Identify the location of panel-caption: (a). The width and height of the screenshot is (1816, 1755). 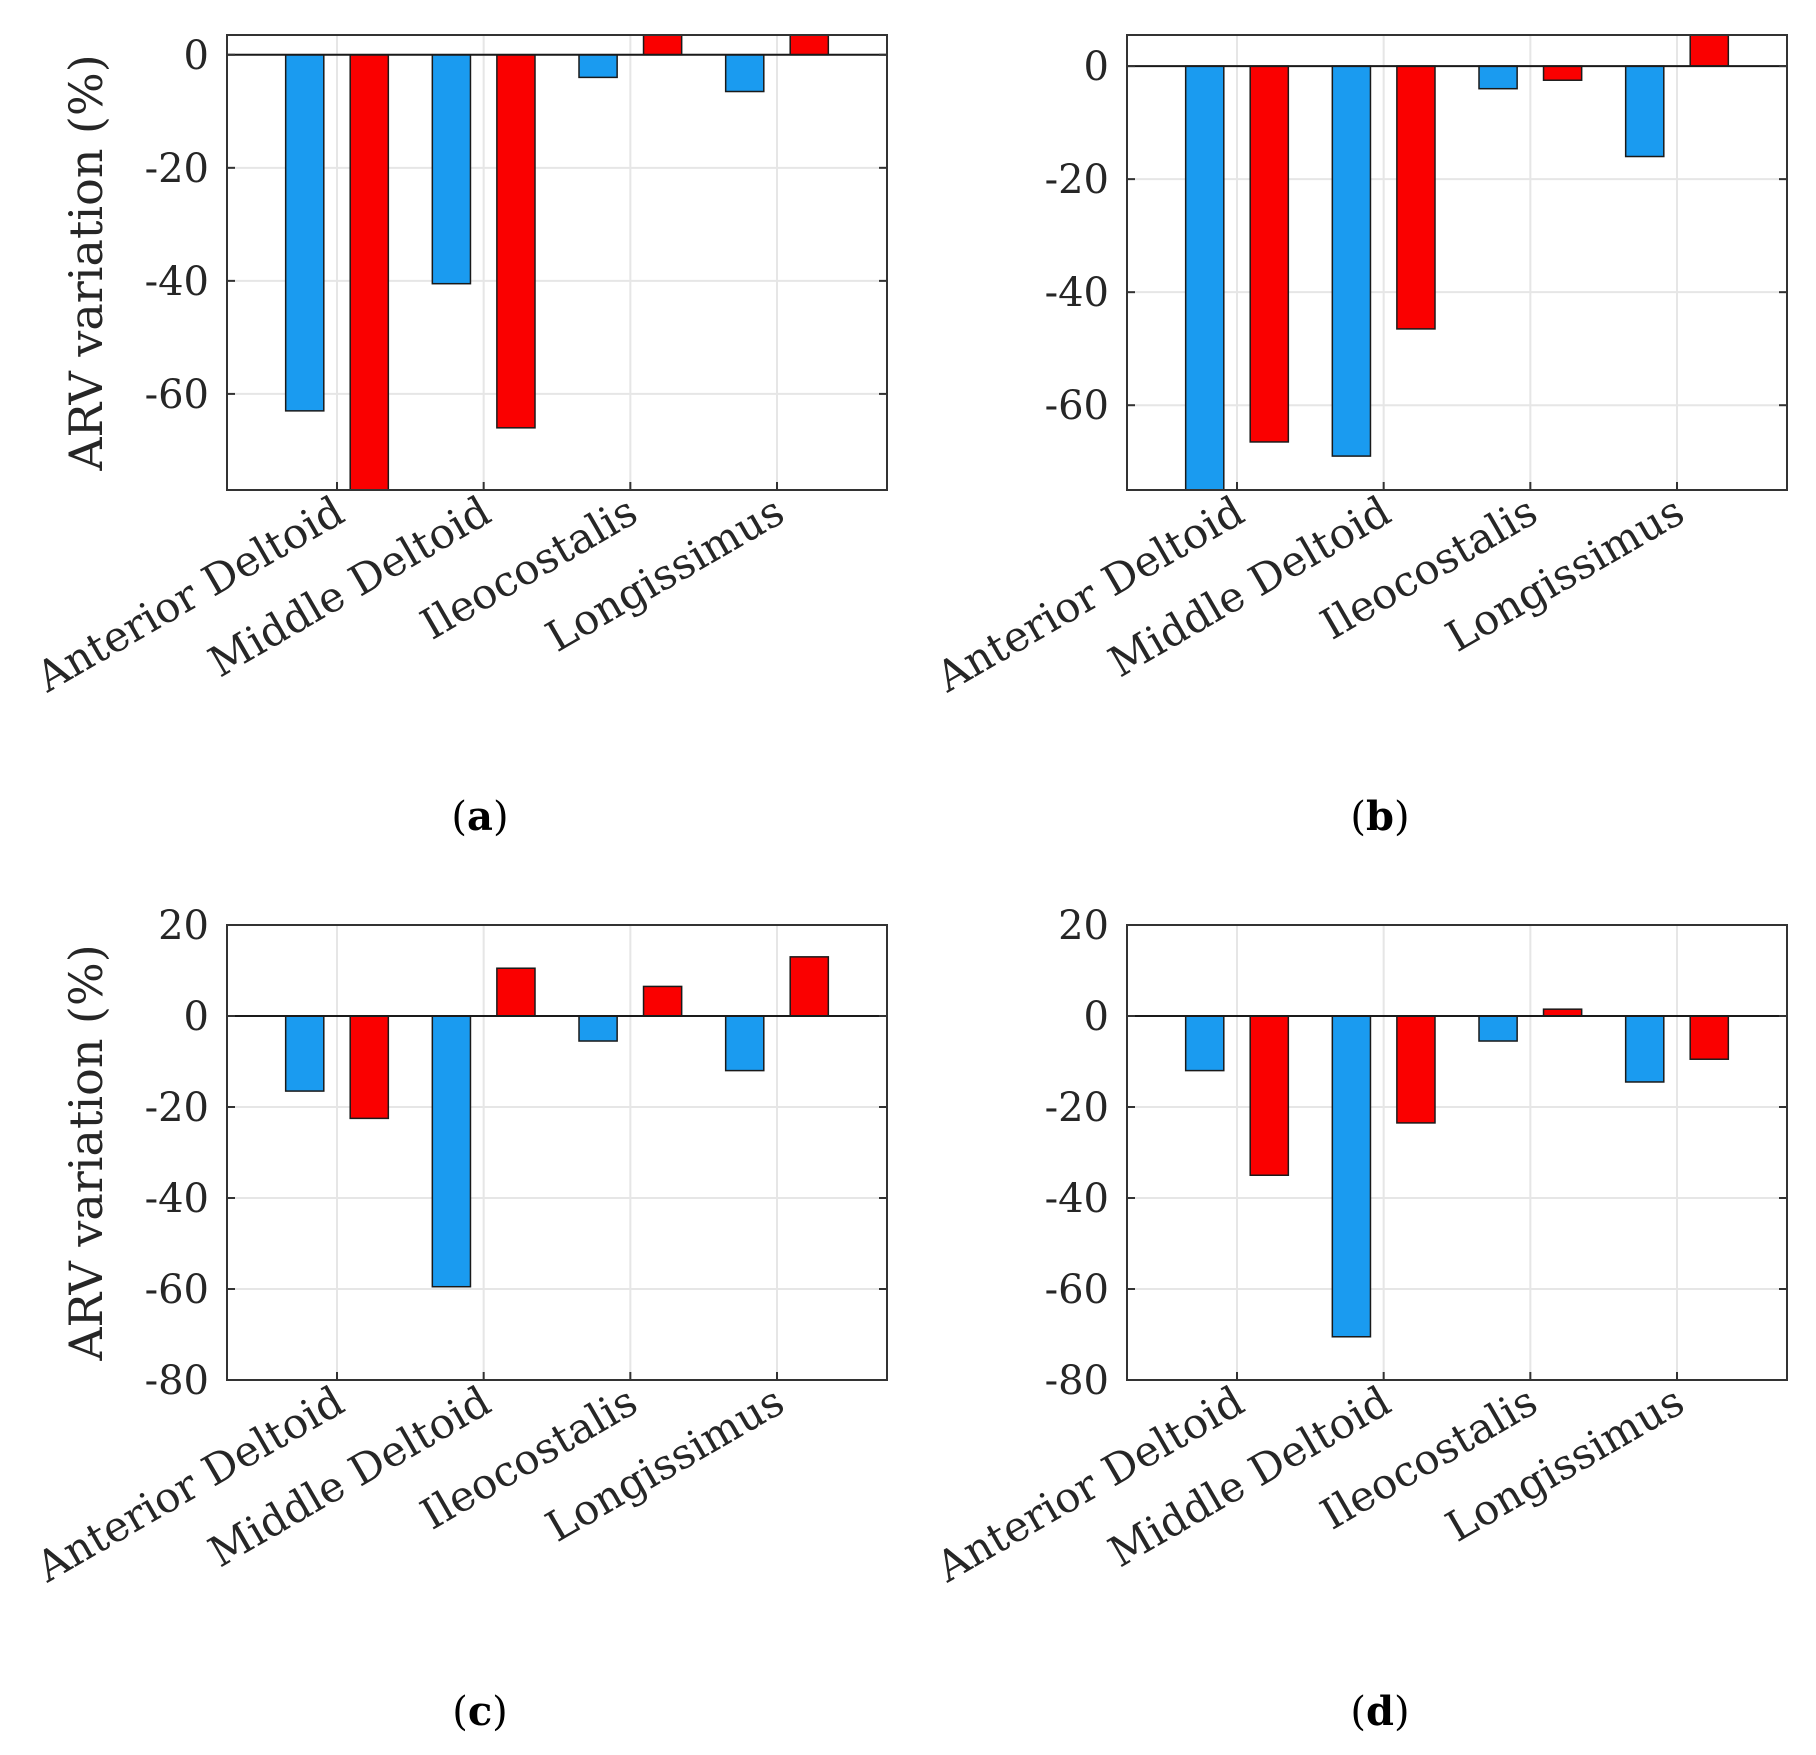
(479, 816).